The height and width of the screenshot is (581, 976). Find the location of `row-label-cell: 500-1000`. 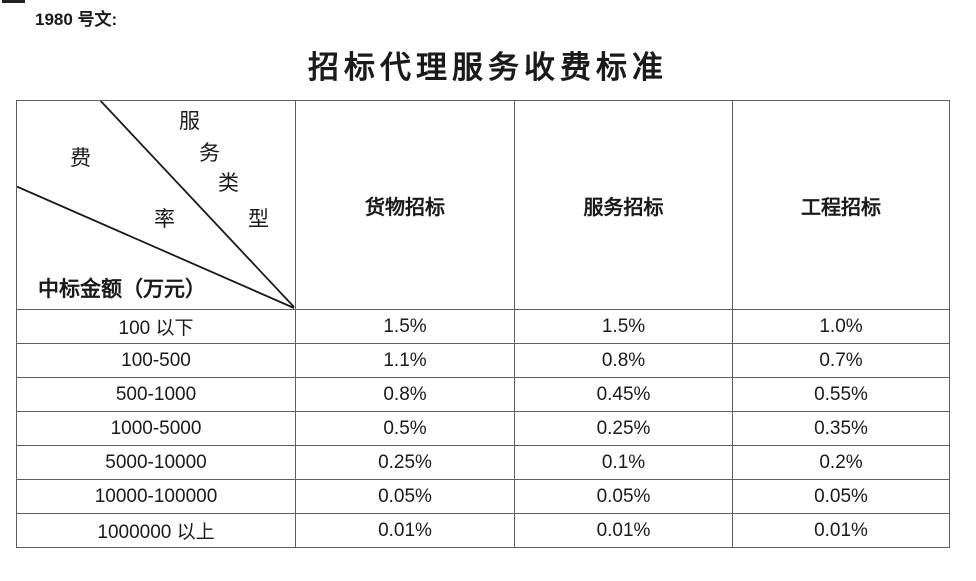

row-label-cell: 500-1000 is located at coordinates (156, 394).